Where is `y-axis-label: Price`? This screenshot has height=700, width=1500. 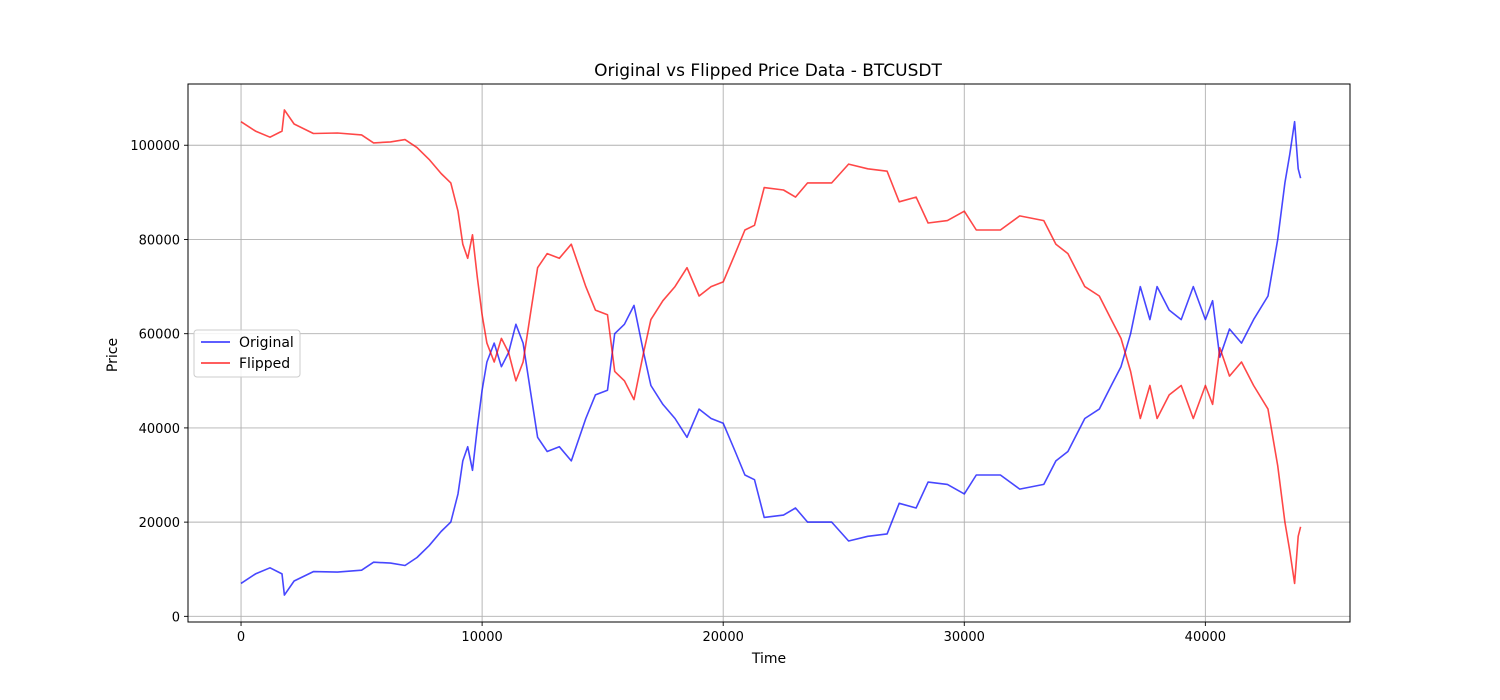
y-axis-label: Price is located at coordinates (113, 355).